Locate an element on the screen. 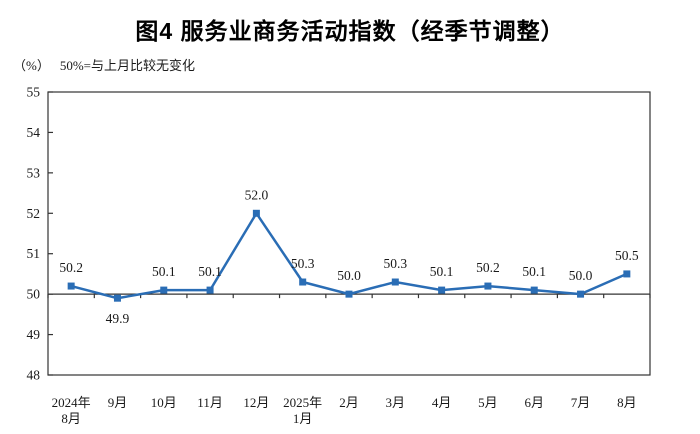 The image size is (700, 434). data-label: 52.0 is located at coordinates (257, 194).